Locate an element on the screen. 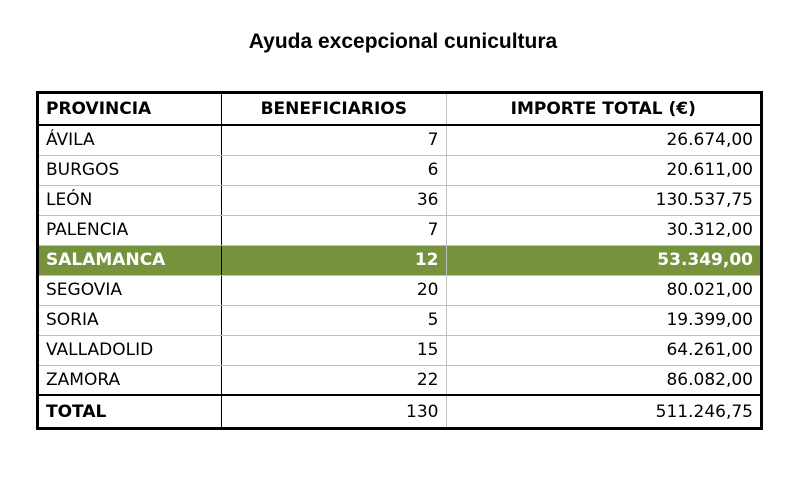 This screenshot has width=806, height=491. cell-provincia: ZAMORA is located at coordinates (130, 380).